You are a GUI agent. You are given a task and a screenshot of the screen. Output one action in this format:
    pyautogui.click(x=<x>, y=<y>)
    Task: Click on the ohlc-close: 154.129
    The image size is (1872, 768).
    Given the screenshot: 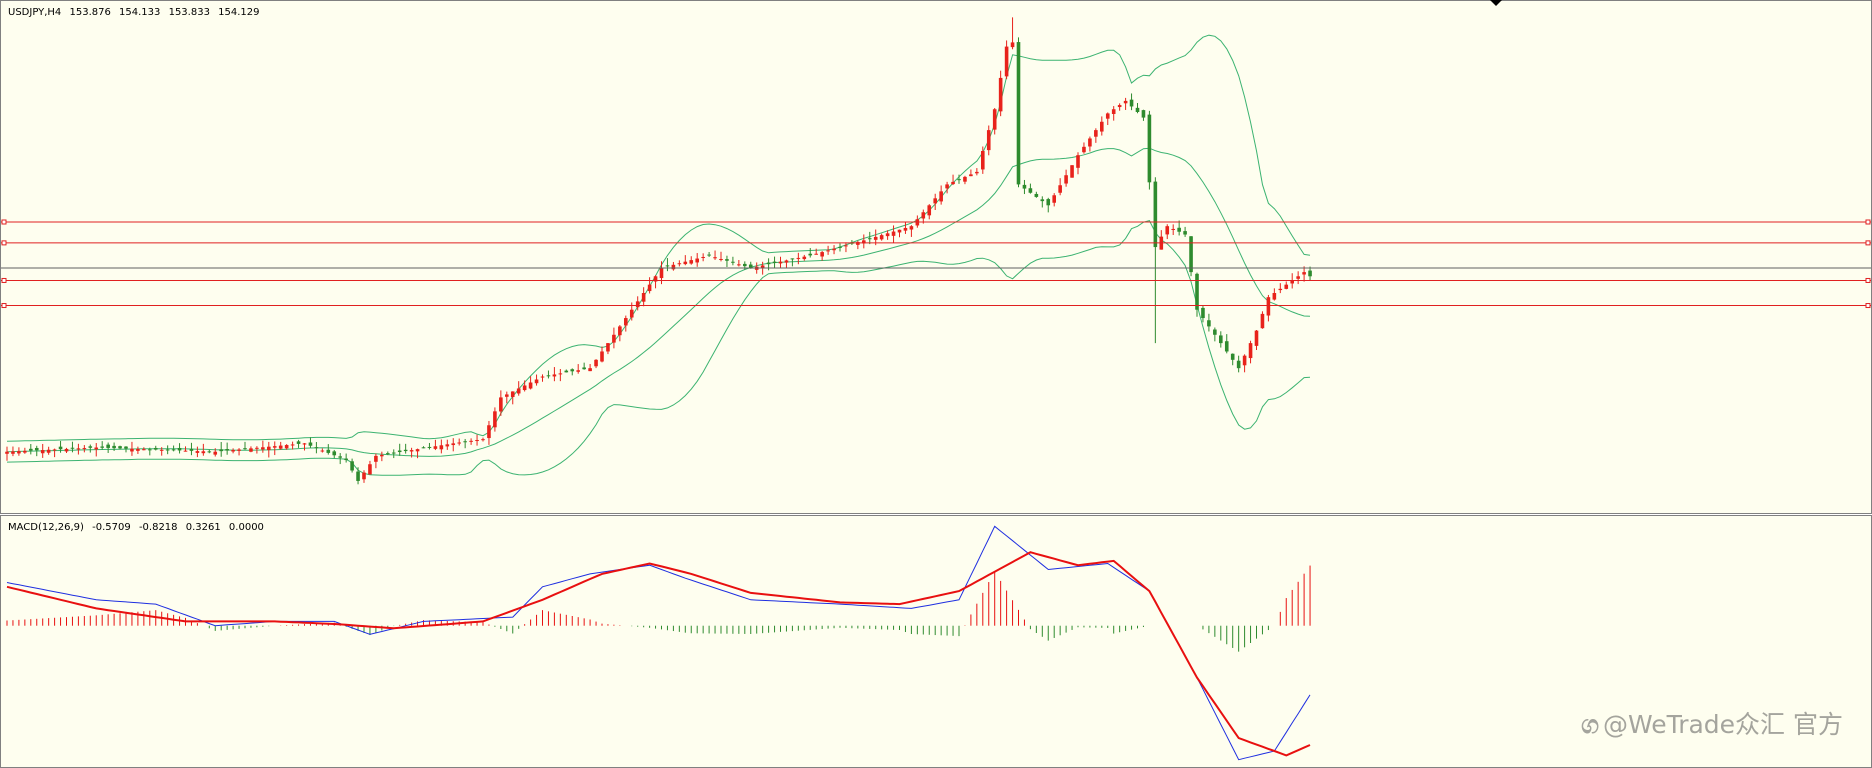 What is the action you would take?
    pyautogui.click(x=239, y=12)
    